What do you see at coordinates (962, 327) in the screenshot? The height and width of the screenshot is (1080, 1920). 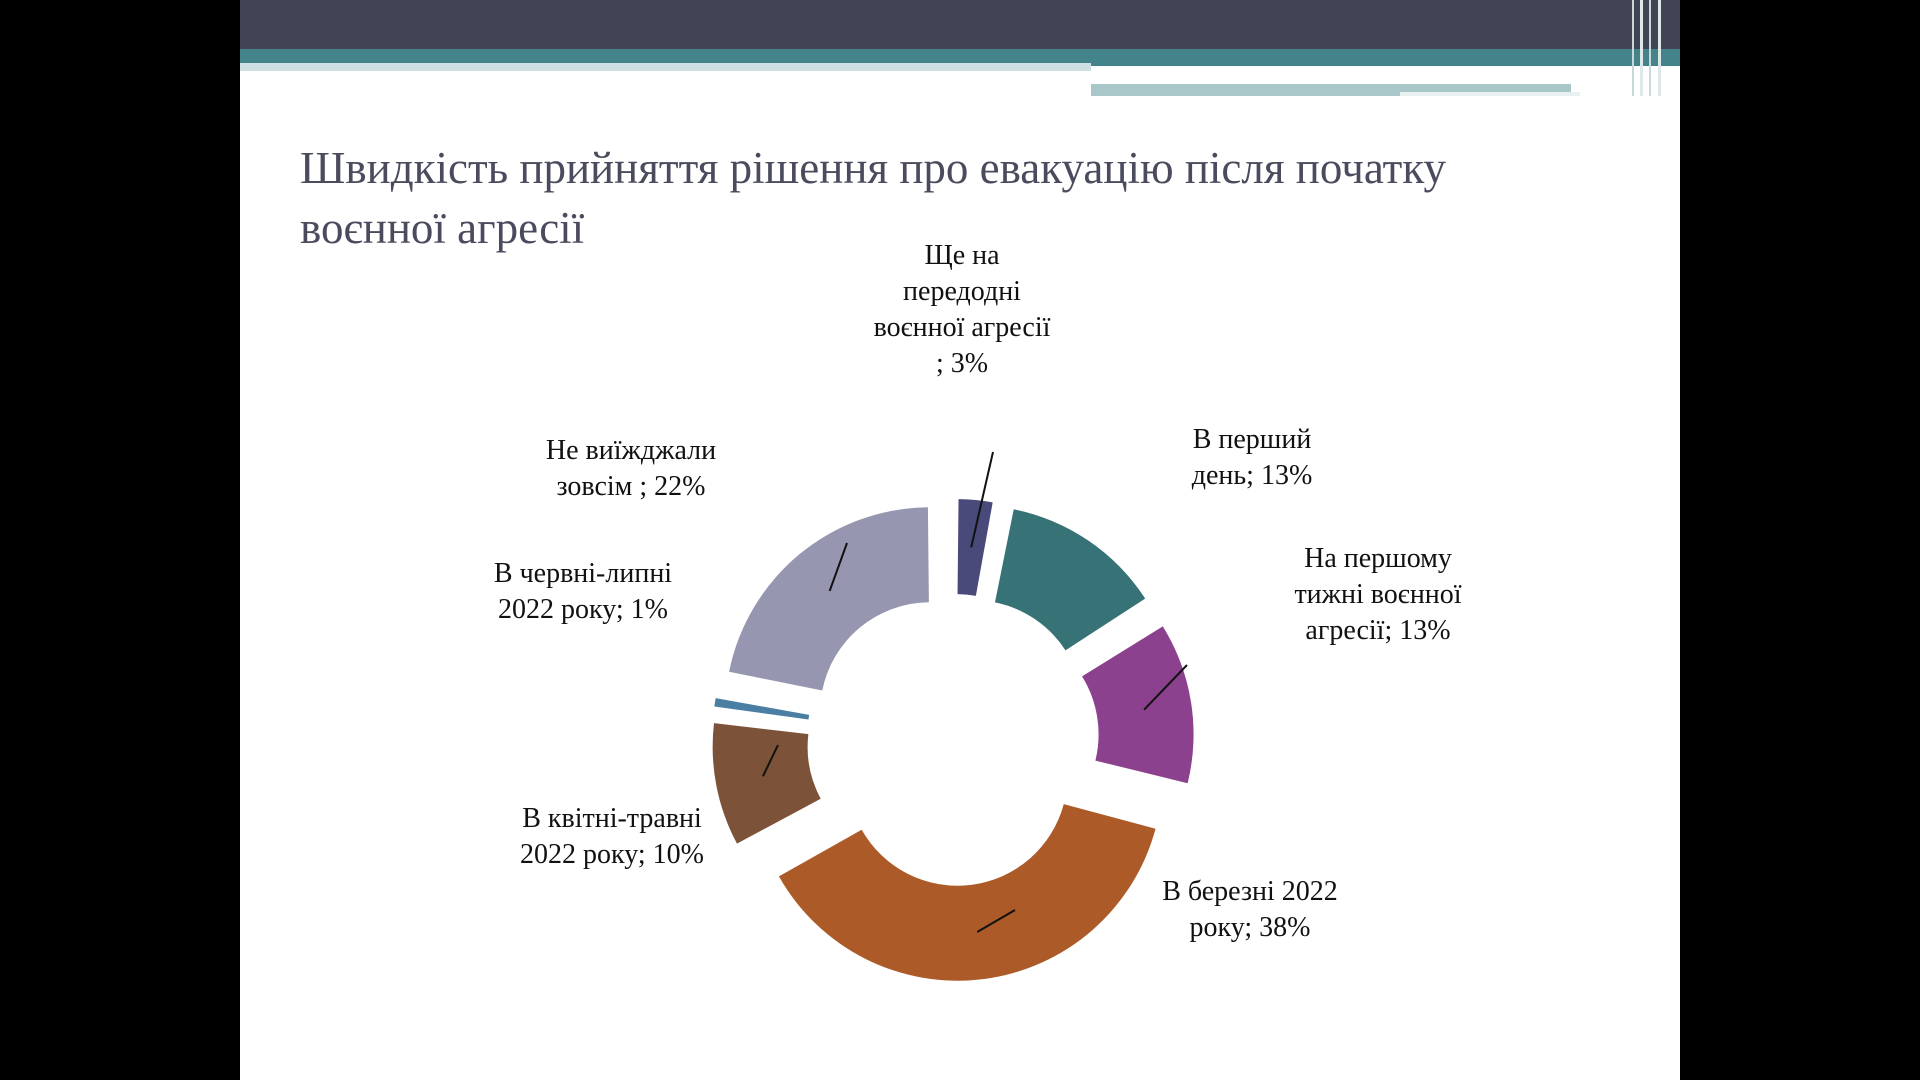 I see `slice-label-line: воєнної агресії` at bounding box center [962, 327].